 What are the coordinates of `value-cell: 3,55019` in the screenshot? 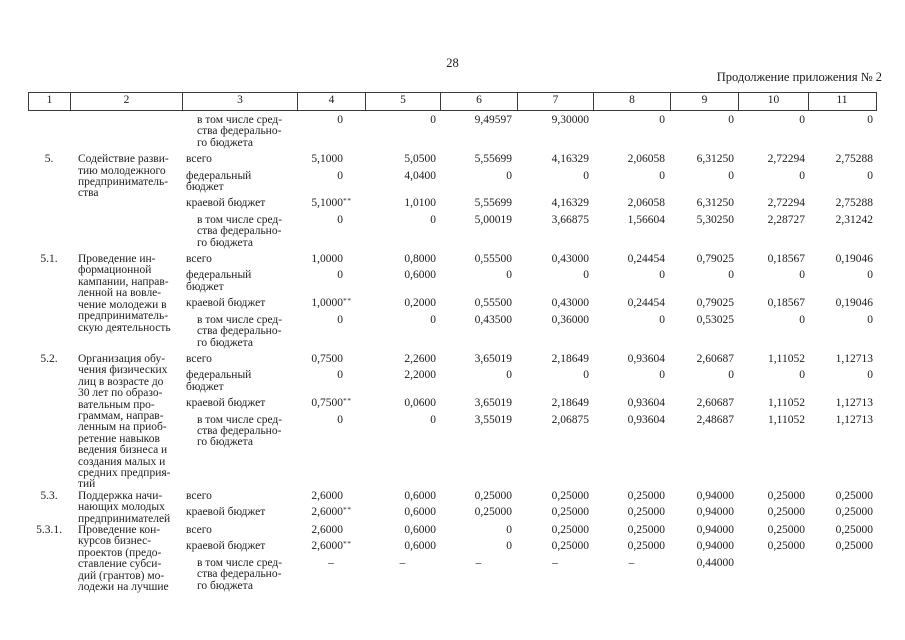 It's located at (493, 419).